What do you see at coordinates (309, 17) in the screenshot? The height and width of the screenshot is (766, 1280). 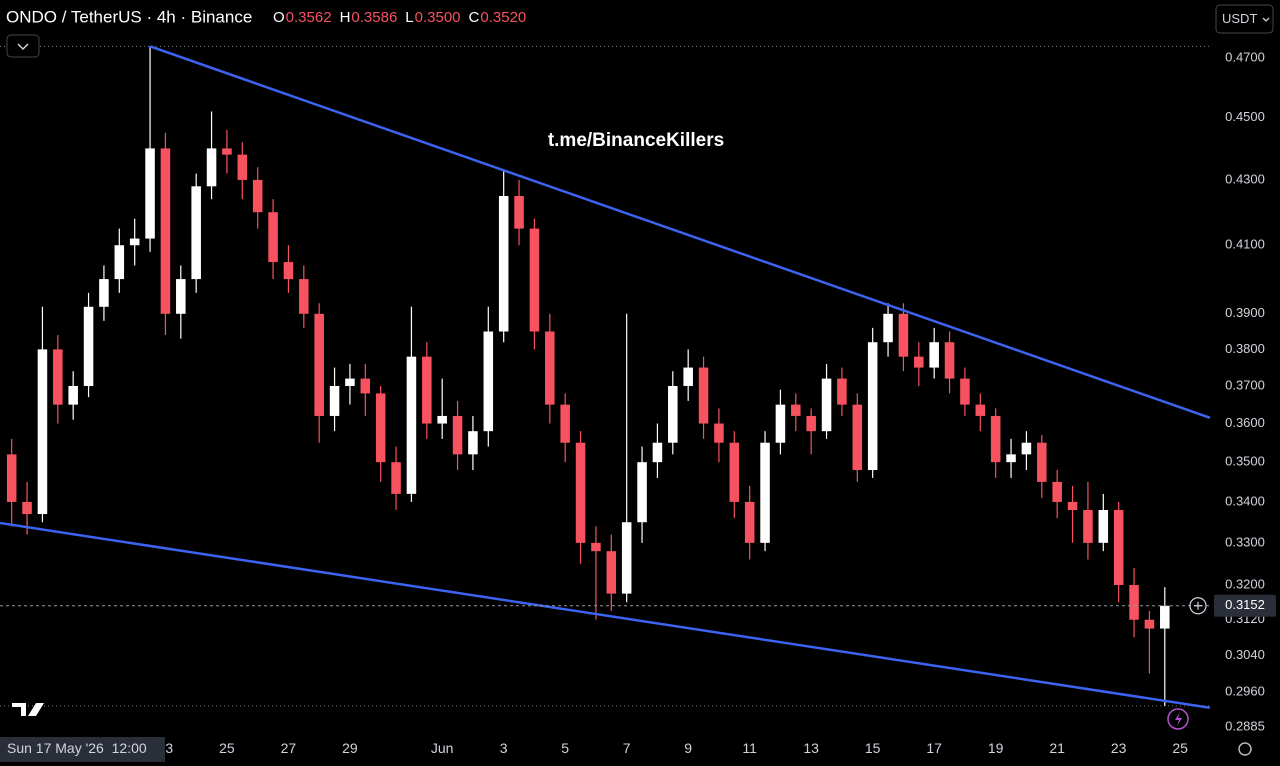 I see `ohlc-value: 0.3562` at bounding box center [309, 17].